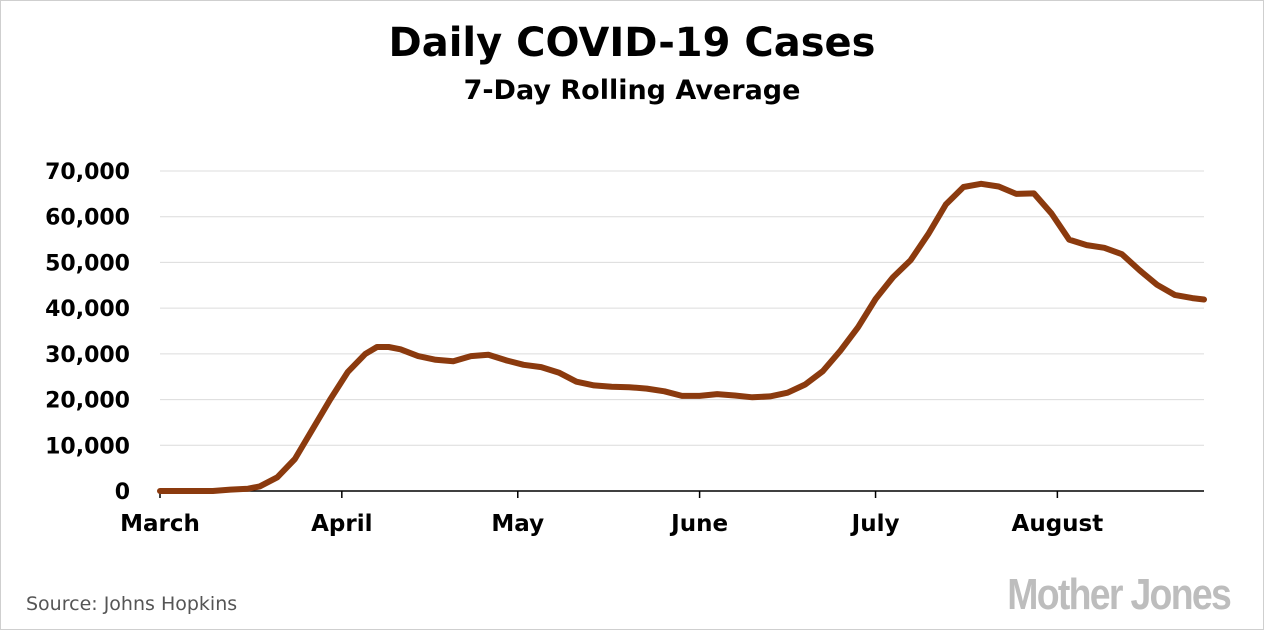 The image size is (1264, 630). I want to click on source-note: Source: Johns Hopkins, so click(132, 604).